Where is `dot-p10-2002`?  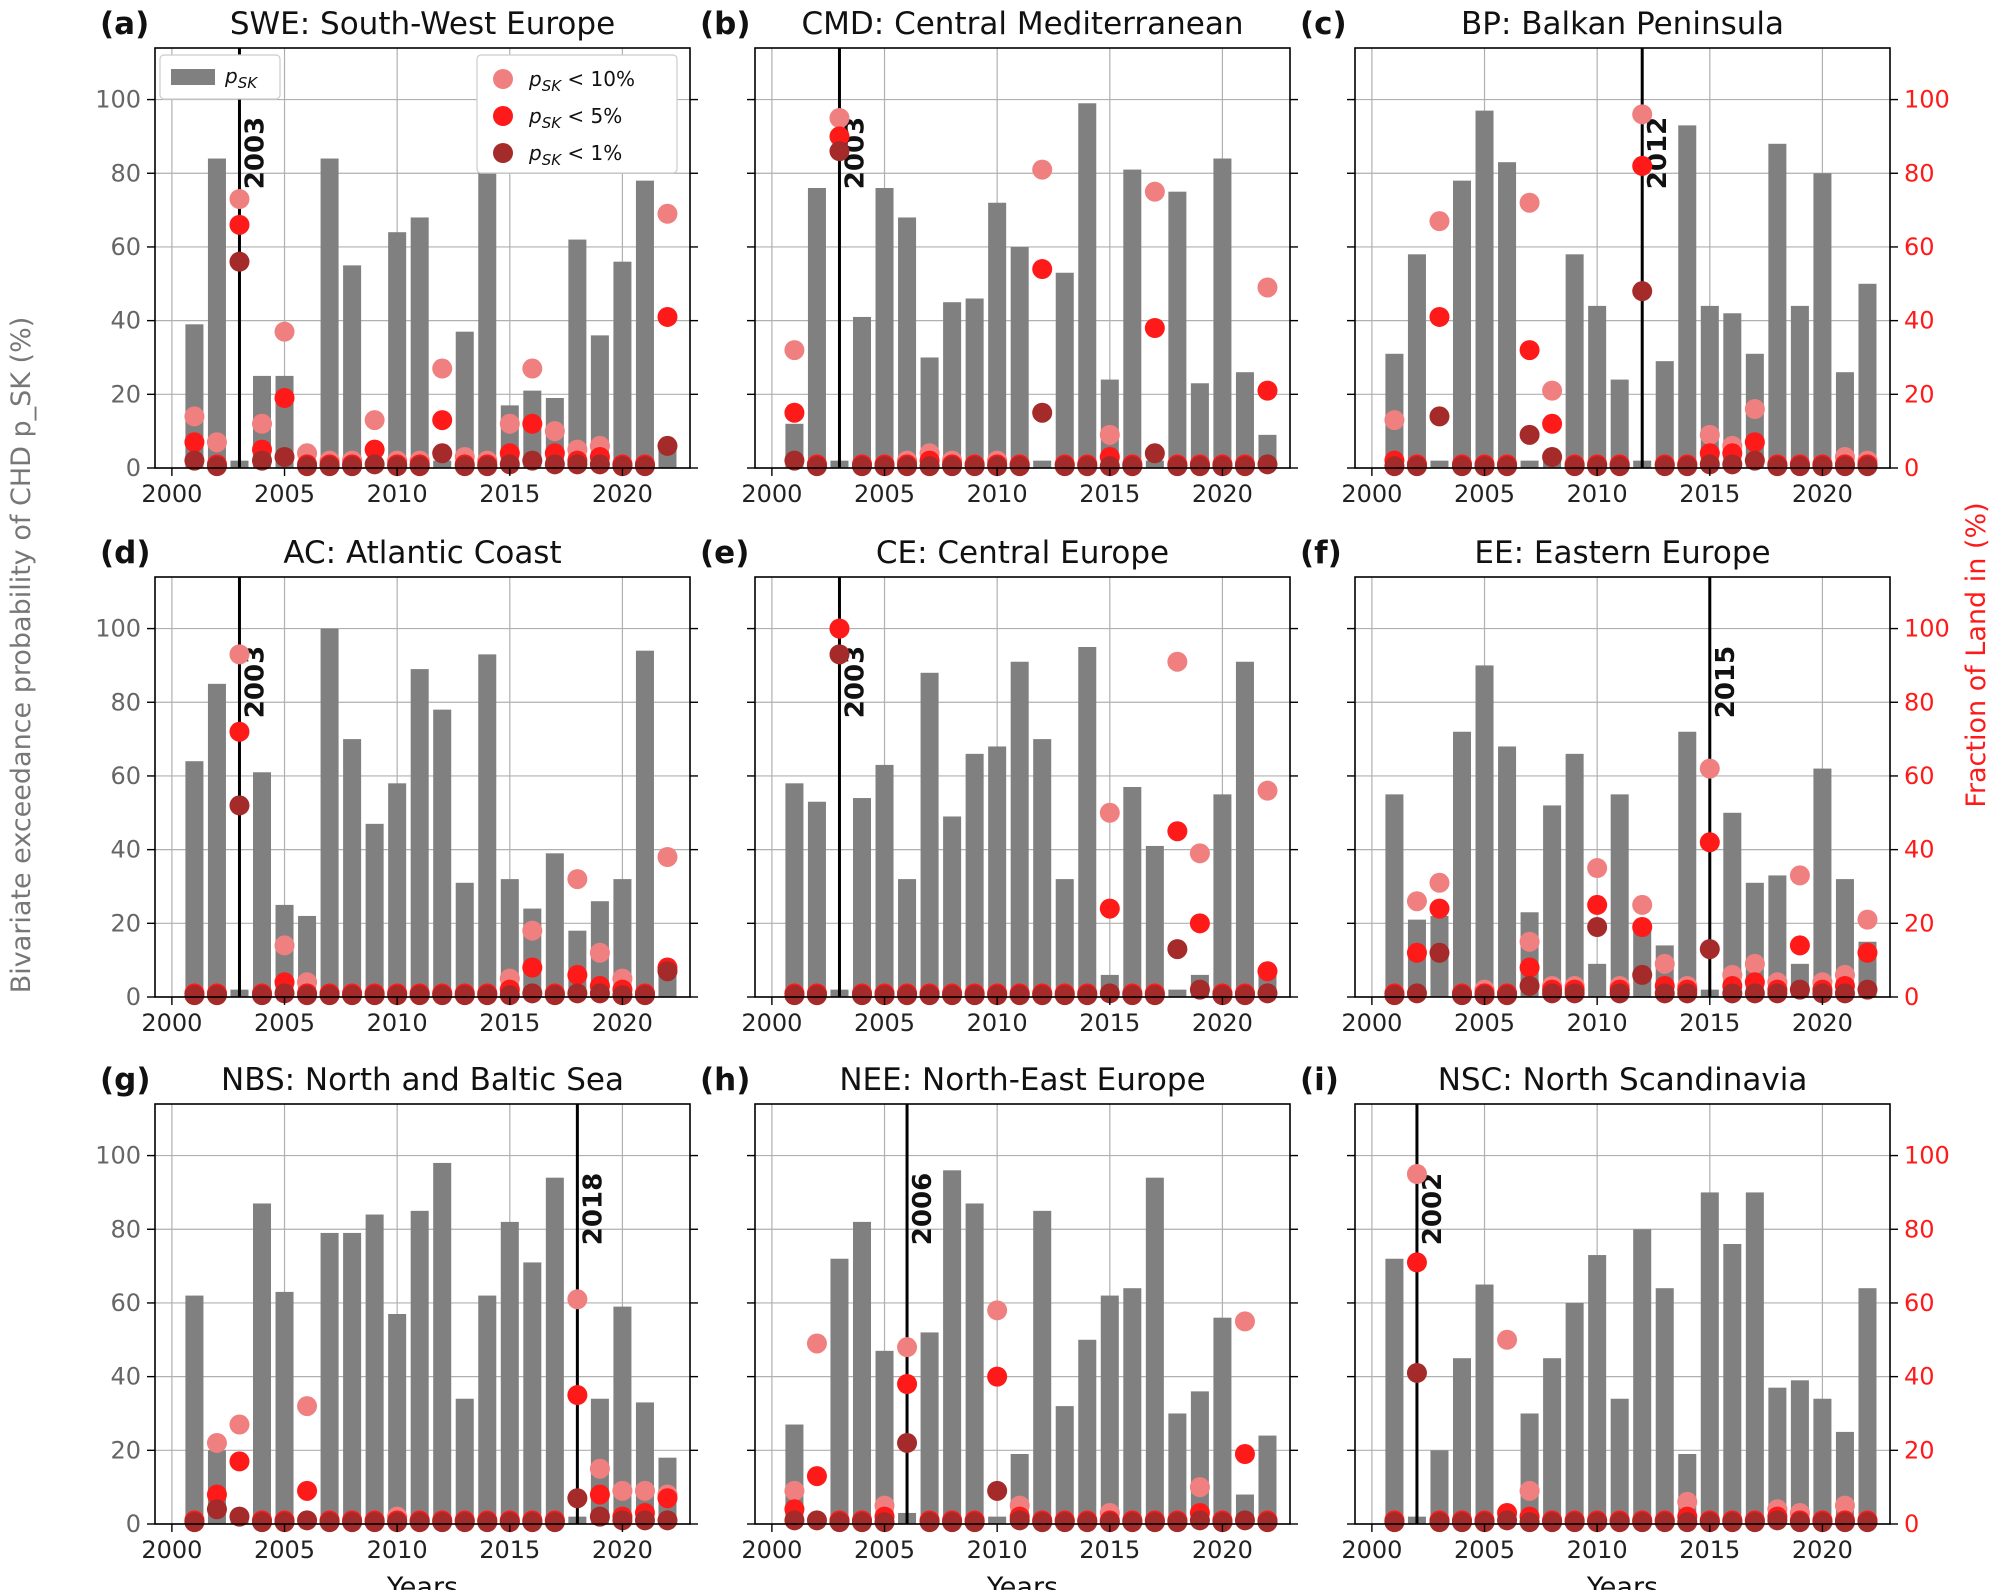 dot-p10-2002 is located at coordinates (216, 1442).